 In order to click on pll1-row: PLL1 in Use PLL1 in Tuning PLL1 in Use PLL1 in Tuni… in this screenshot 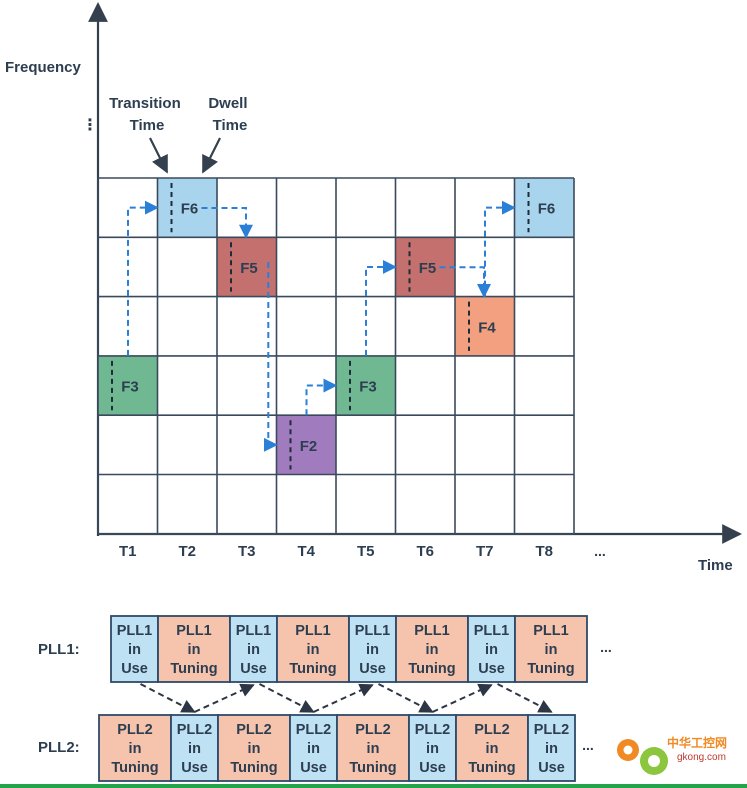, I will do `click(349, 649)`.